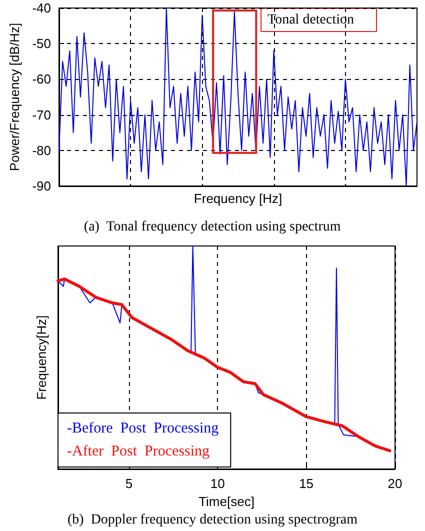 This screenshot has width=425, height=531. I want to click on y-tick-label: -90, so click(41, 186).